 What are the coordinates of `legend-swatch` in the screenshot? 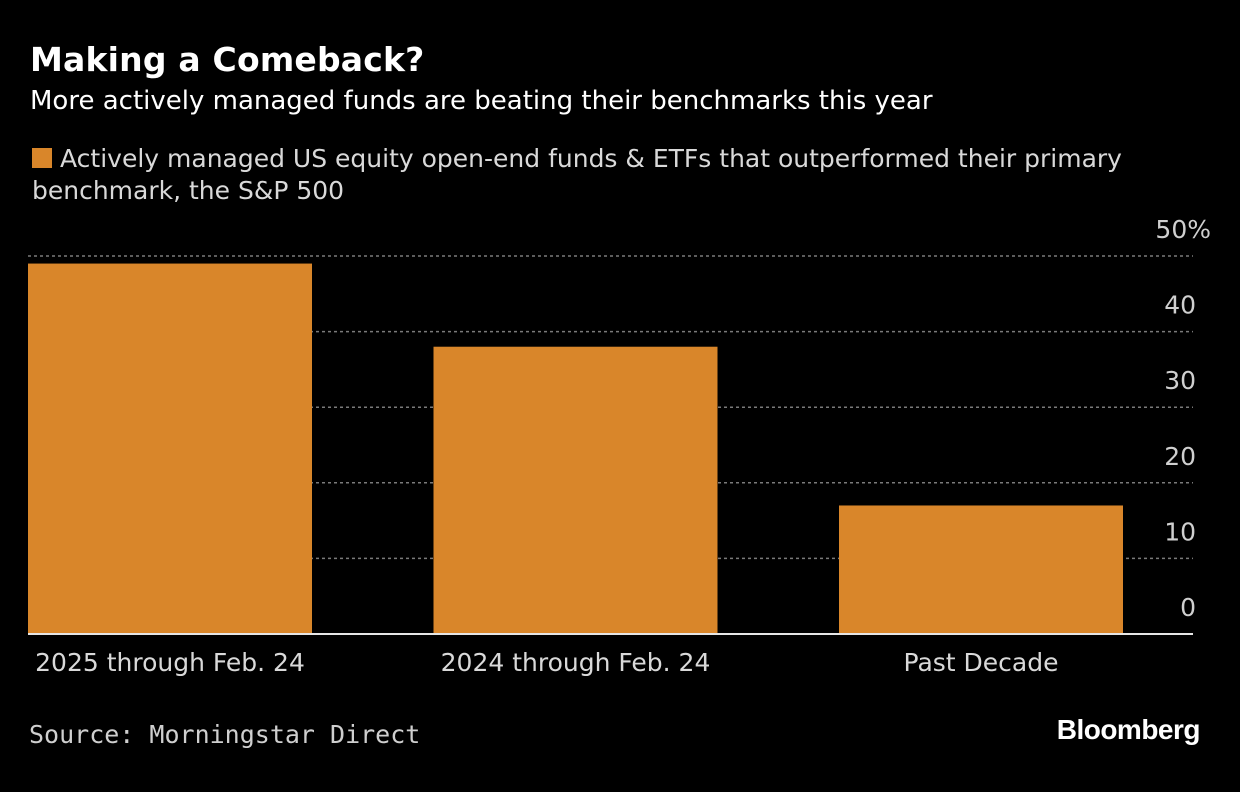 It's located at (42, 158).